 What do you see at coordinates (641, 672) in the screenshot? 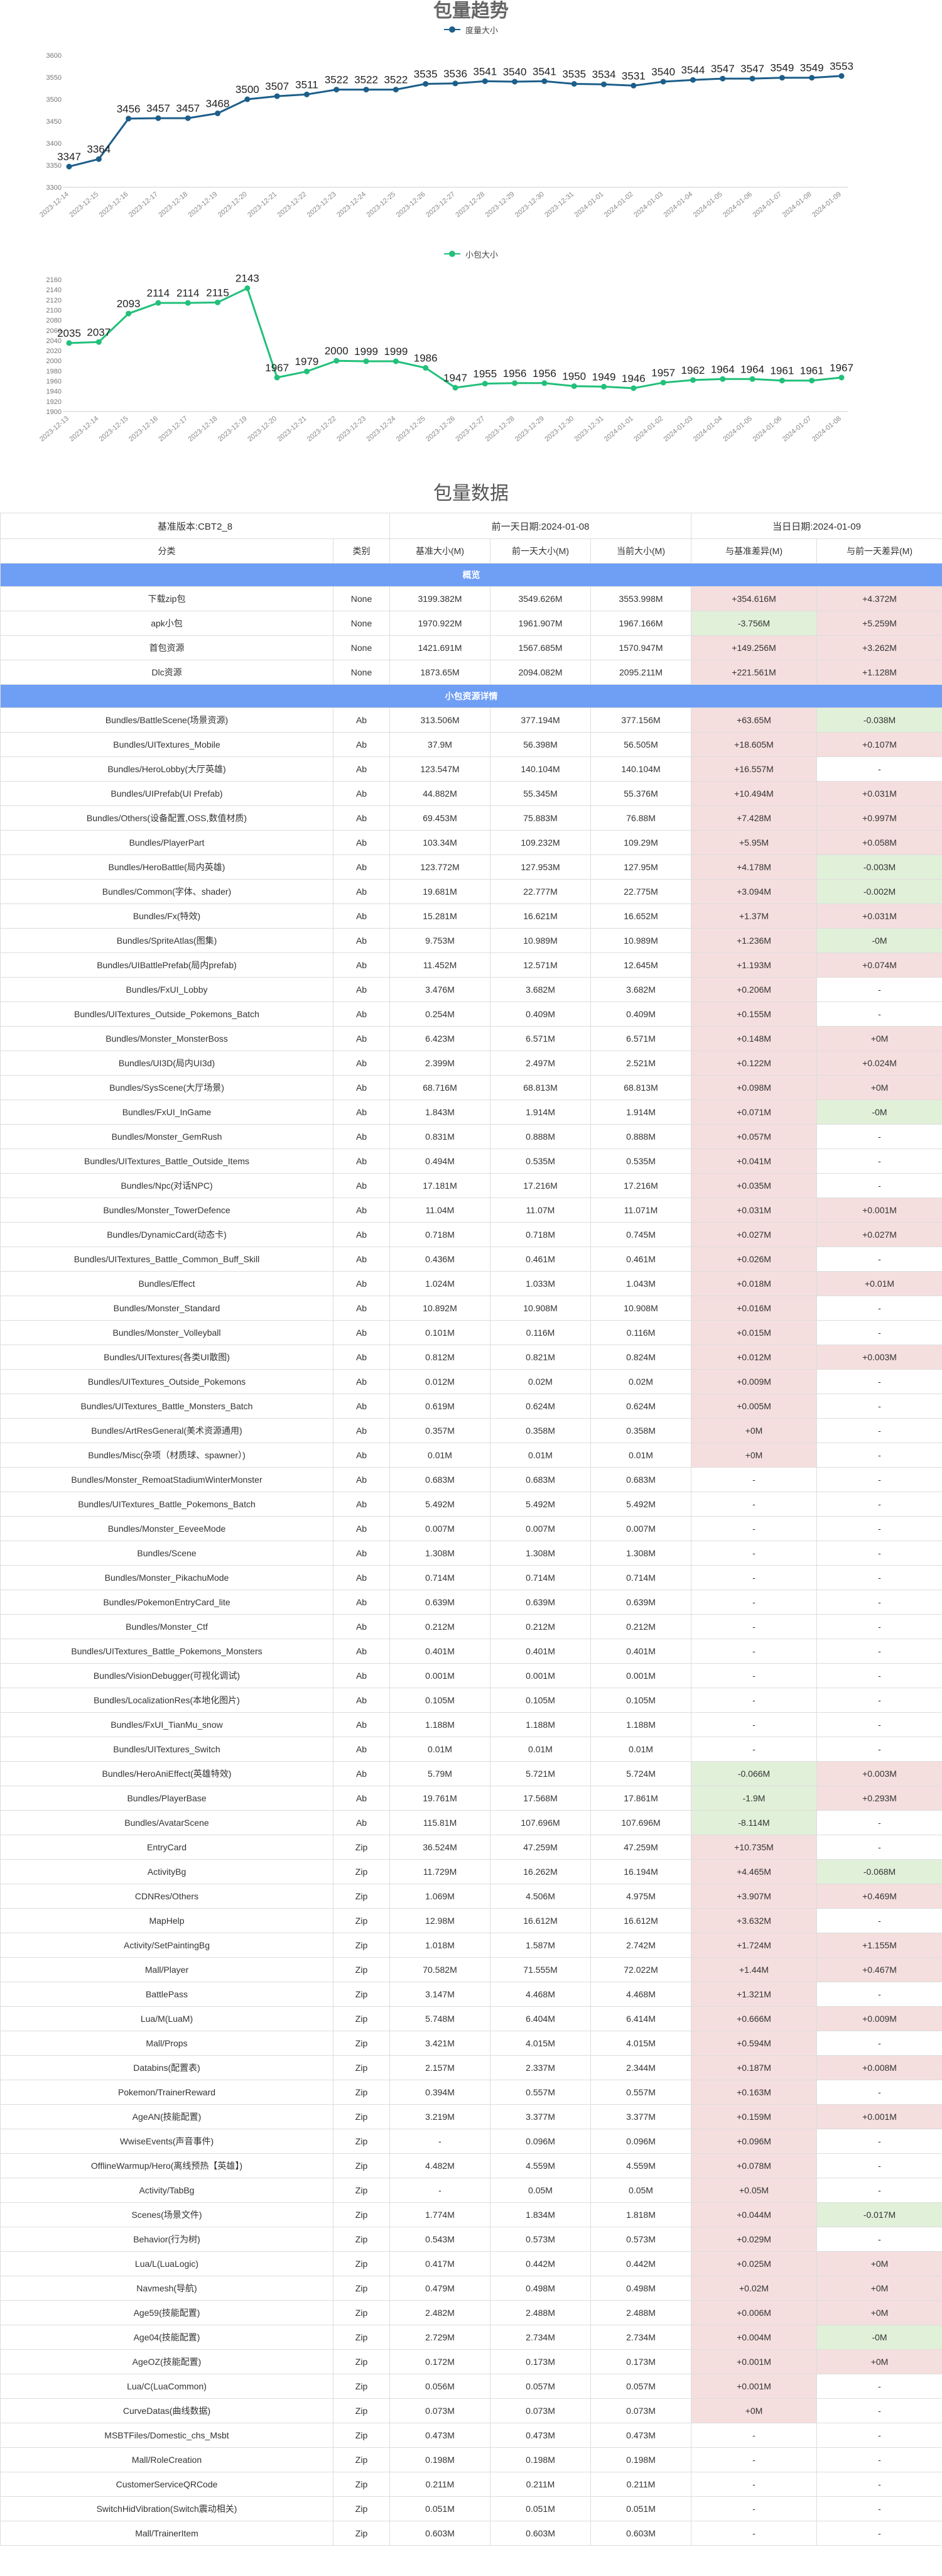
I see `curr-size-cell: 2095.211M` at bounding box center [641, 672].